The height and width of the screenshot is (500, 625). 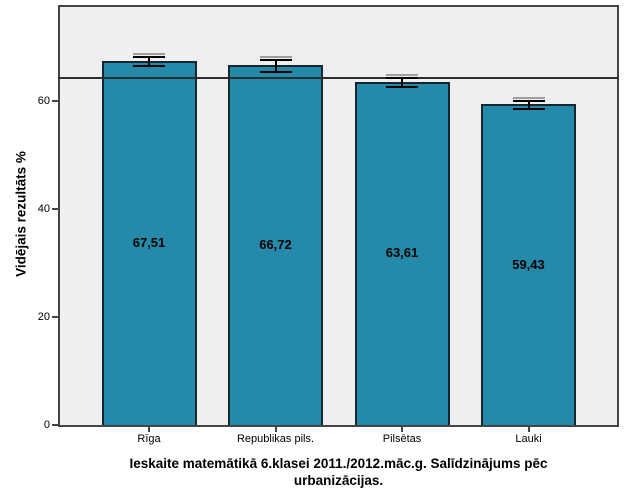 What do you see at coordinates (528, 439) in the screenshot?
I see `x-tick-label: Lauki` at bounding box center [528, 439].